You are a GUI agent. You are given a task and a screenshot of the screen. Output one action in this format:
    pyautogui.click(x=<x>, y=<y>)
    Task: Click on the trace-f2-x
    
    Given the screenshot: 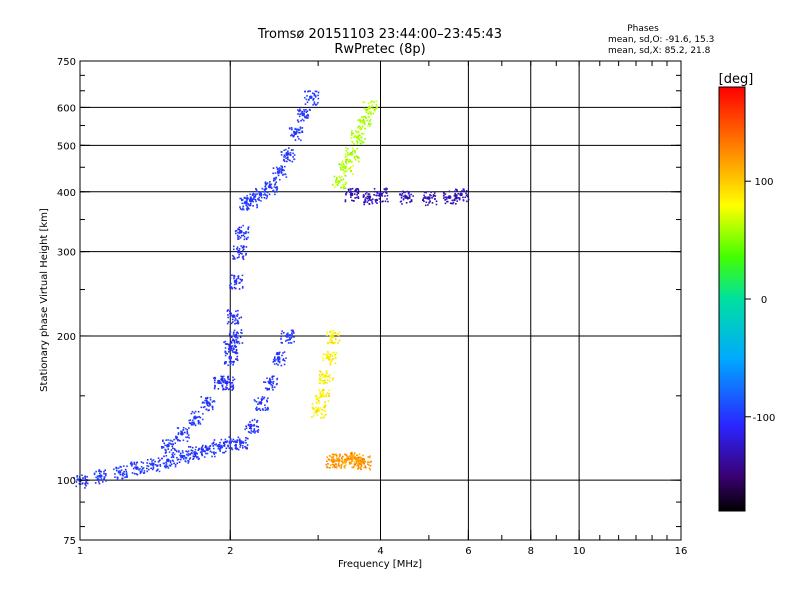 What is the action you would take?
    pyautogui.click(x=354, y=145)
    